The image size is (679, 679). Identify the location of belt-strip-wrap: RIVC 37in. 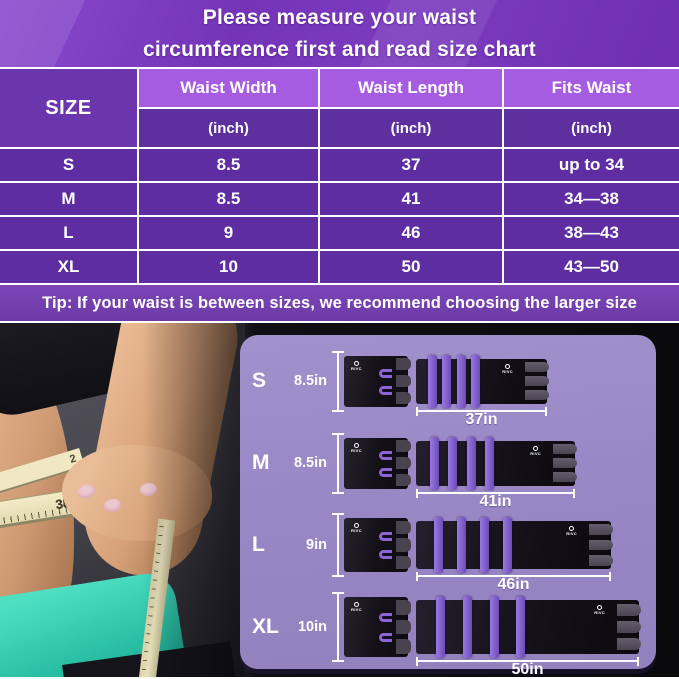
(482, 391).